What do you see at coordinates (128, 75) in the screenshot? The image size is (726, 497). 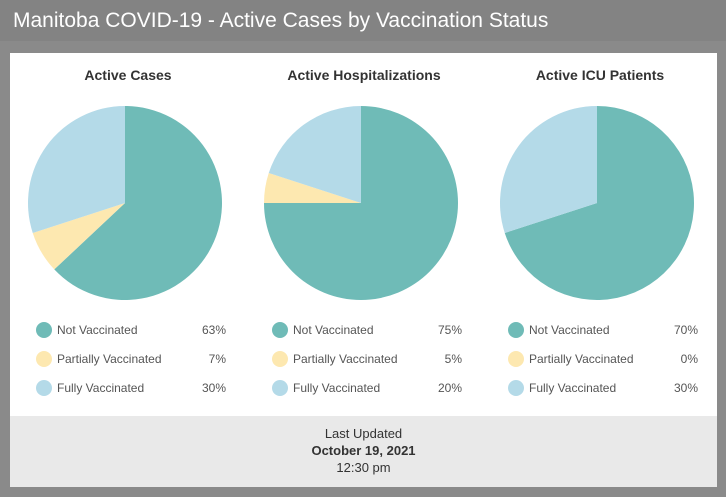 I see `chart-title: Active Cases` at bounding box center [128, 75].